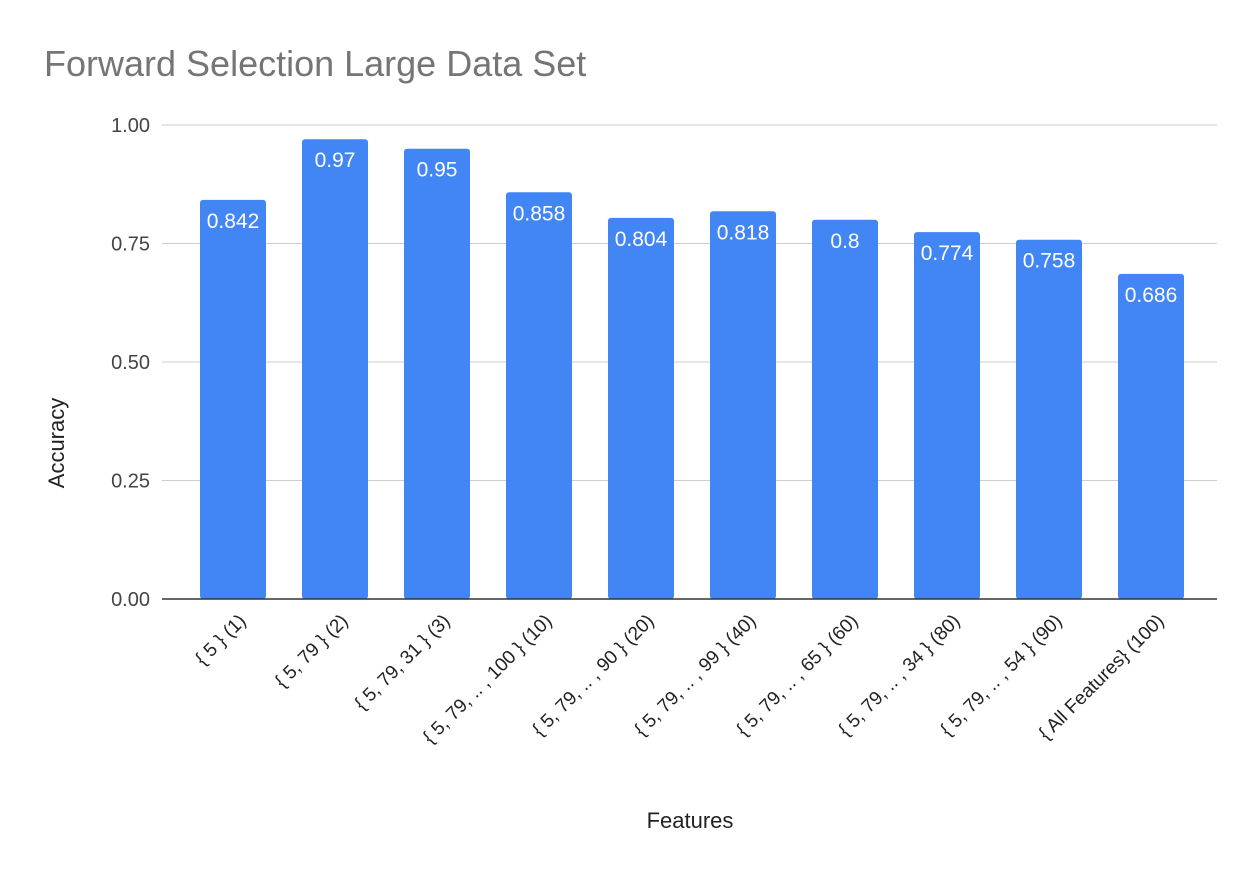  I want to click on x-tick-label: { 5 } (1), so click(221, 640).